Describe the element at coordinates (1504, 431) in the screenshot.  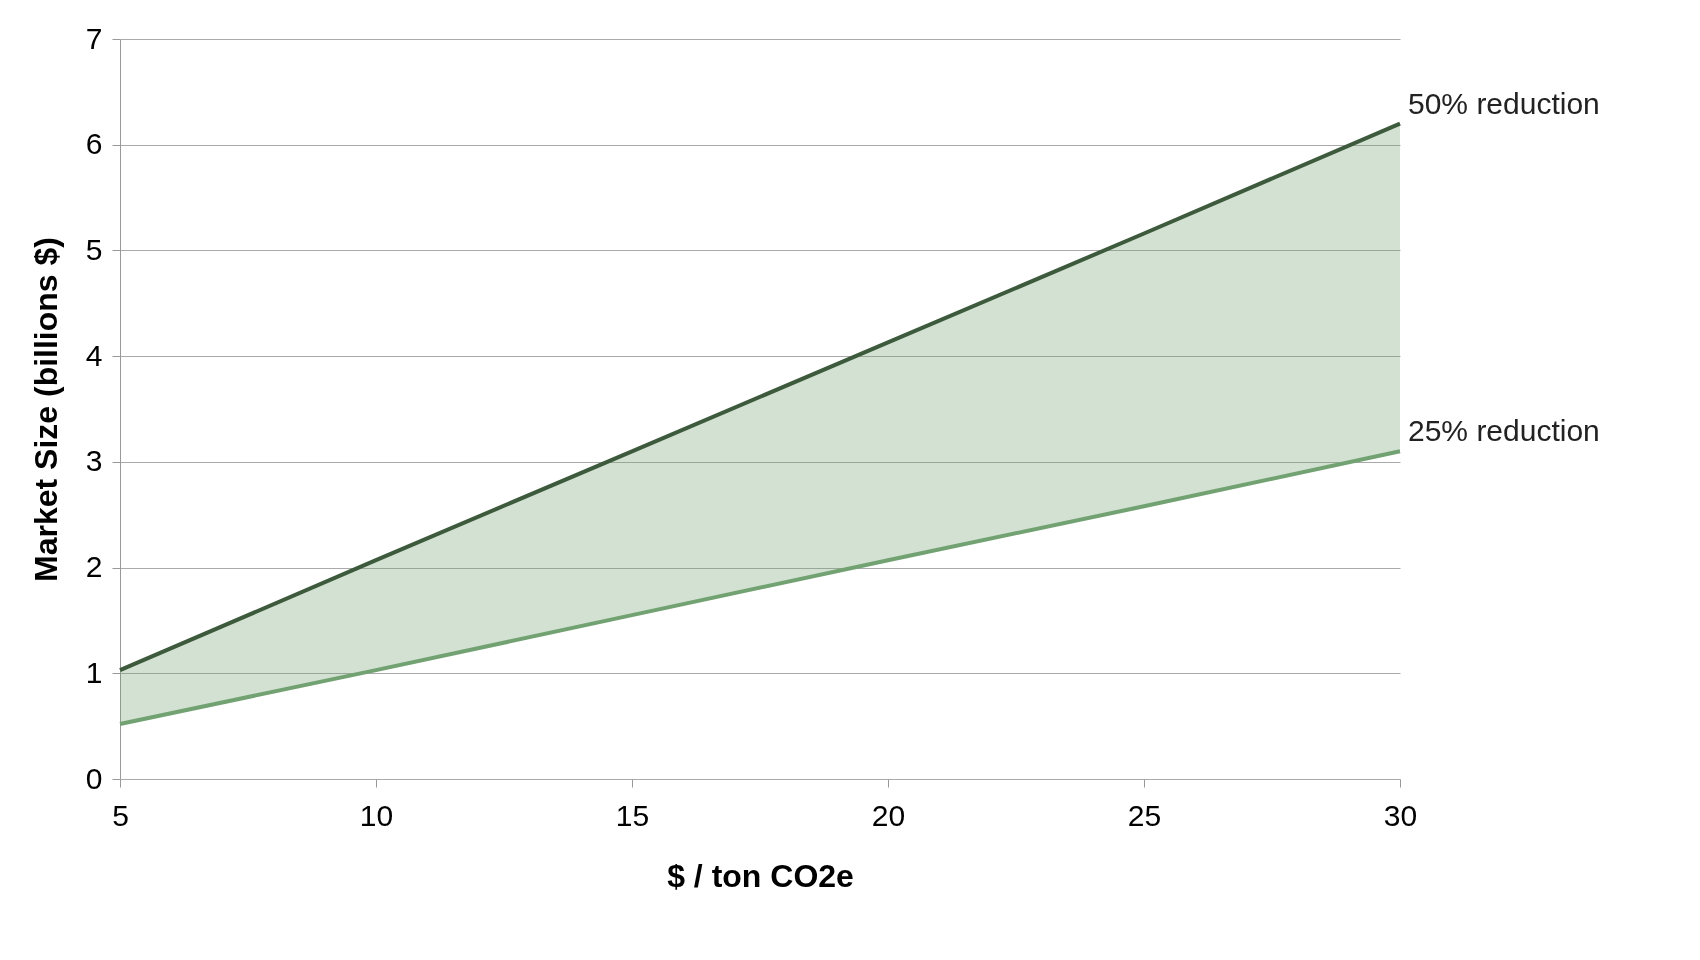
I see `series-label: 25% reduction` at that location.